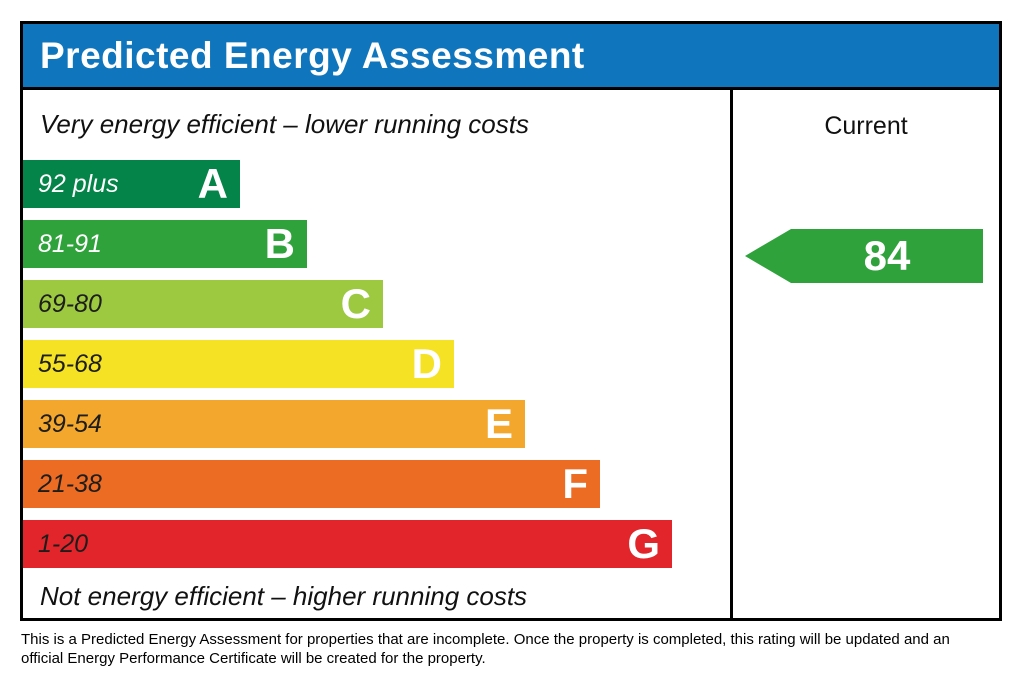  I want to click on band-letter: A, so click(212, 183).